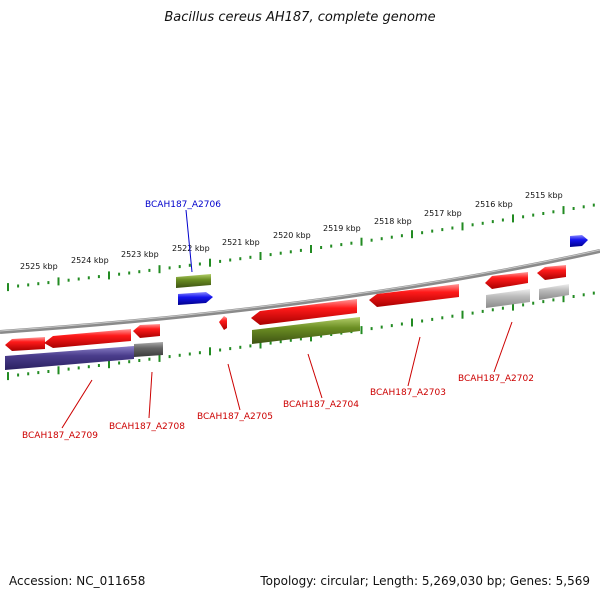 The image size is (600, 600). What do you see at coordinates (300, 17) in the screenshot?
I see `page-title: Bacillus cereus AH187, complete genome` at bounding box center [300, 17].